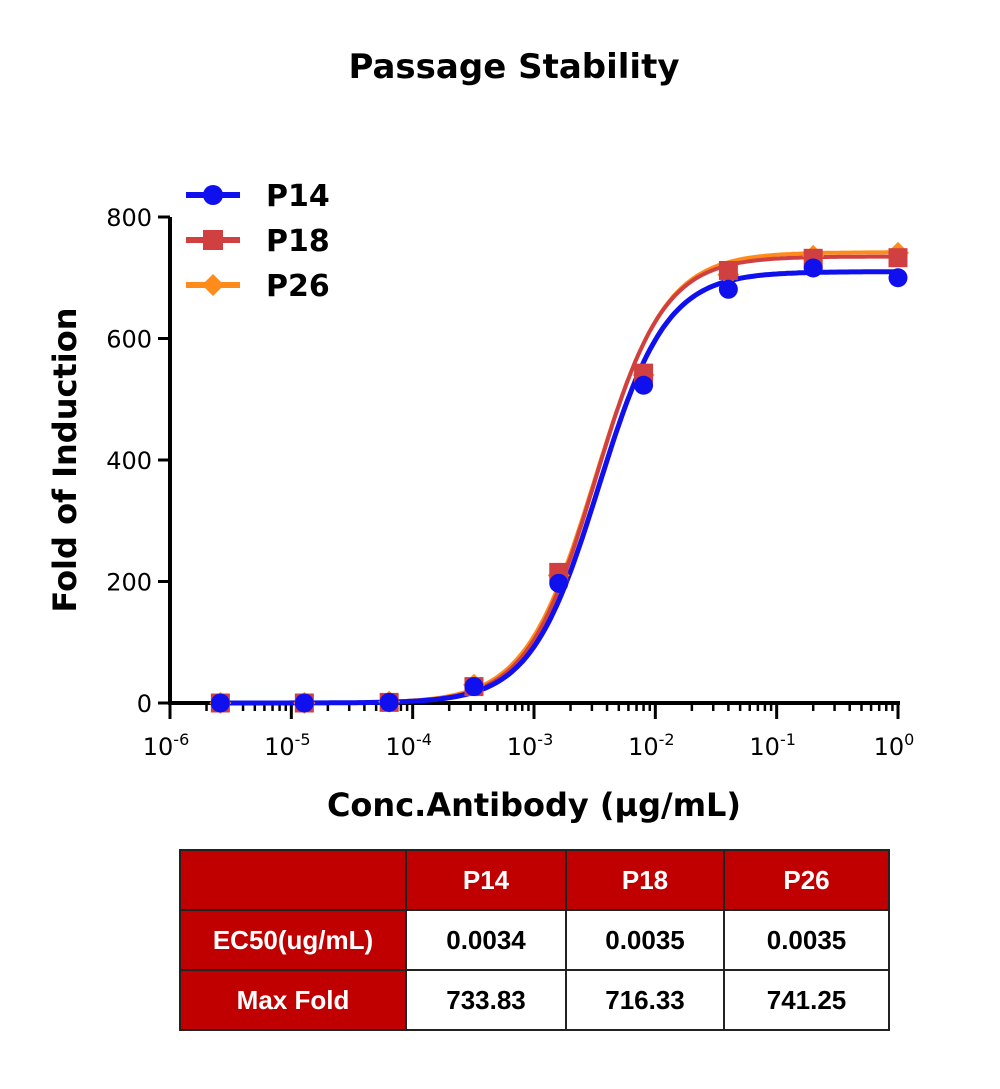 This screenshot has height=1089, width=1000. What do you see at coordinates (293, 940) in the screenshot?
I see `row-label: EC50(ug/mL)` at bounding box center [293, 940].